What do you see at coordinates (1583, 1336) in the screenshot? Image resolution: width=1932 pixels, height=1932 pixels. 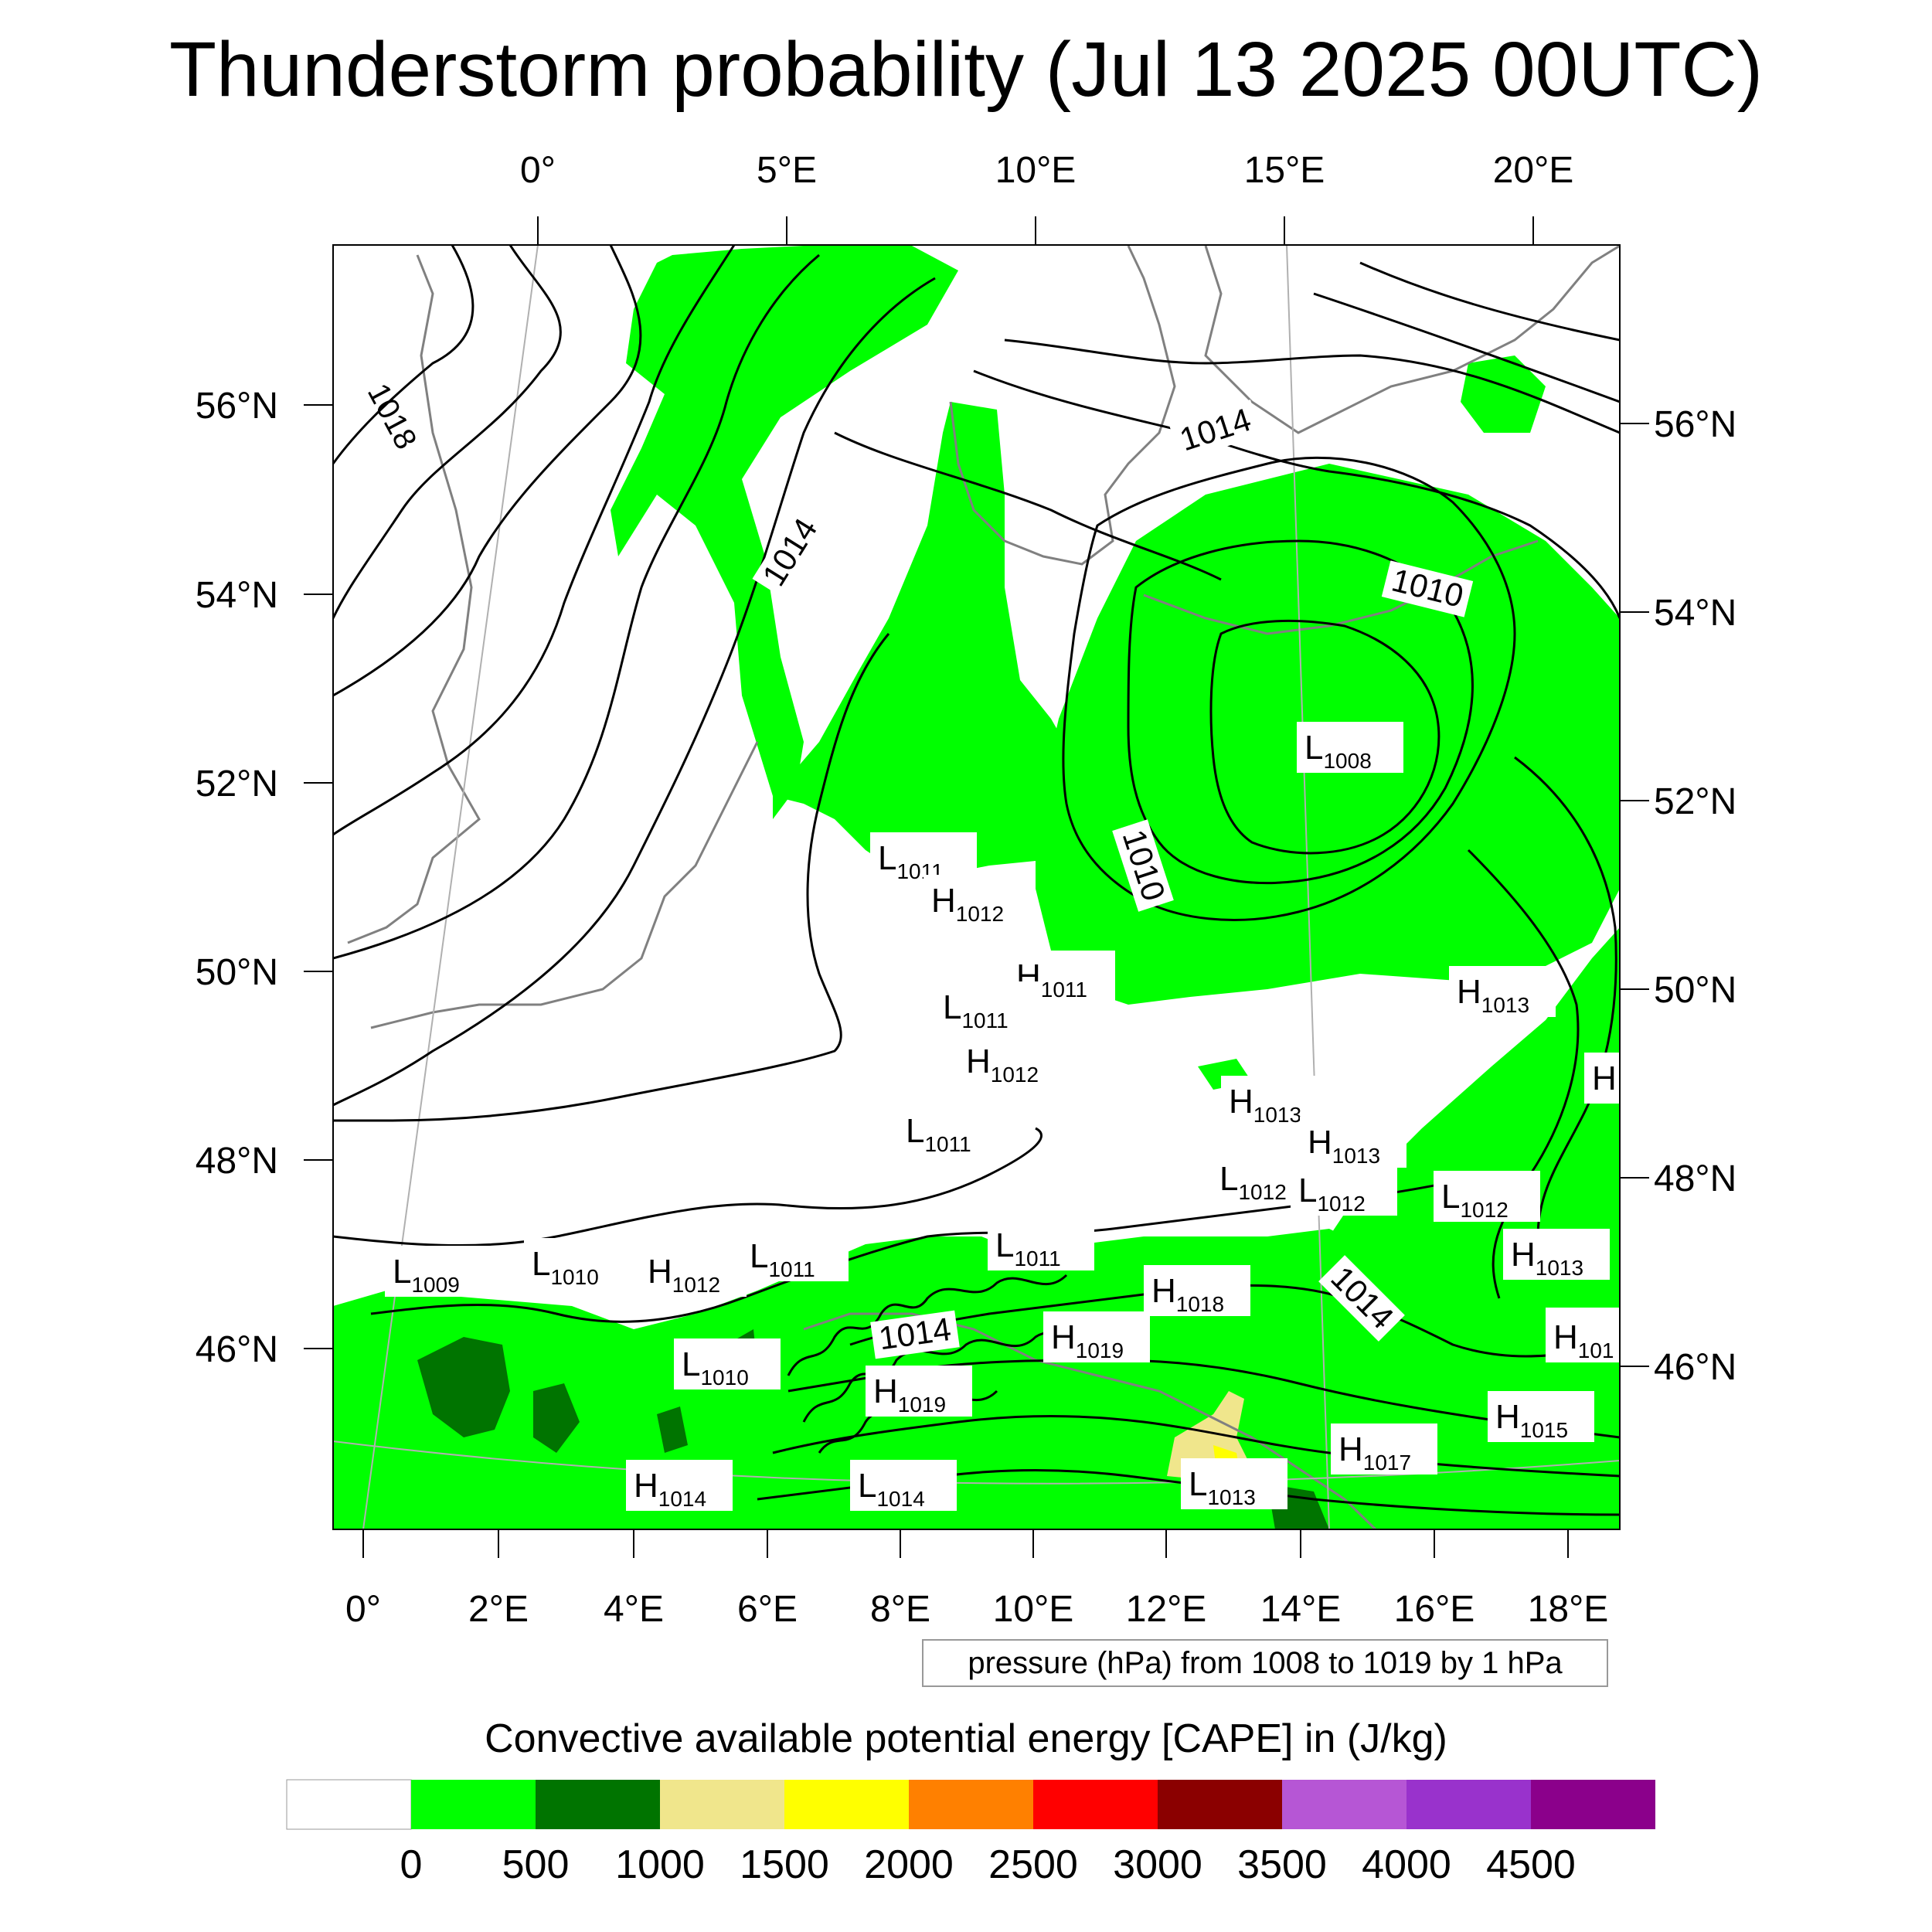 I see `pressure-center-label: H101` at bounding box center [1583, 1336].